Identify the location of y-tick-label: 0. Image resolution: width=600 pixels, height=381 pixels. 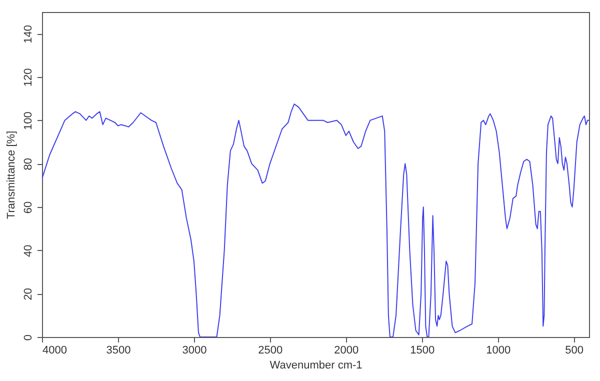
(28, 337).